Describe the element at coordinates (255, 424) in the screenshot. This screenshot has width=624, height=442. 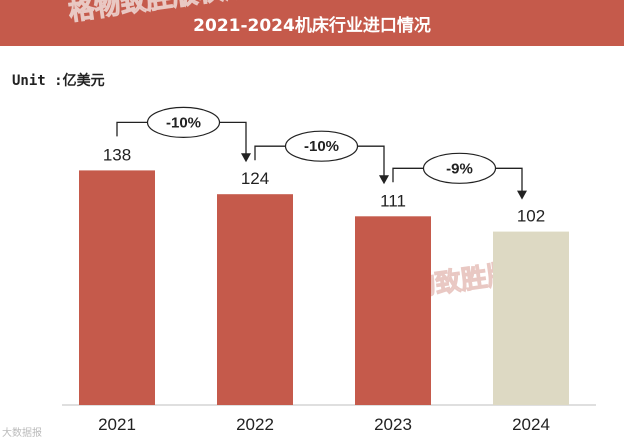
I see `x-tick-label-2022: 2022` at that location.